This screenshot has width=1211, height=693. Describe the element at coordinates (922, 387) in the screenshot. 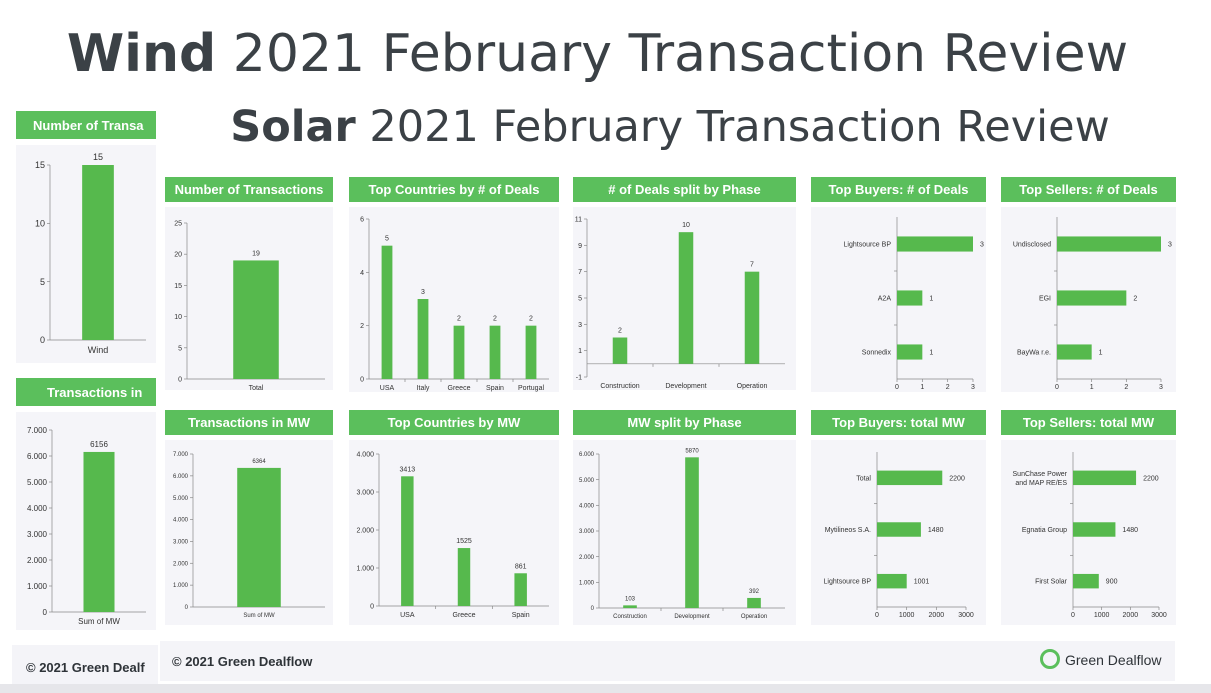

I see `x-tick-label: 1` at that location.